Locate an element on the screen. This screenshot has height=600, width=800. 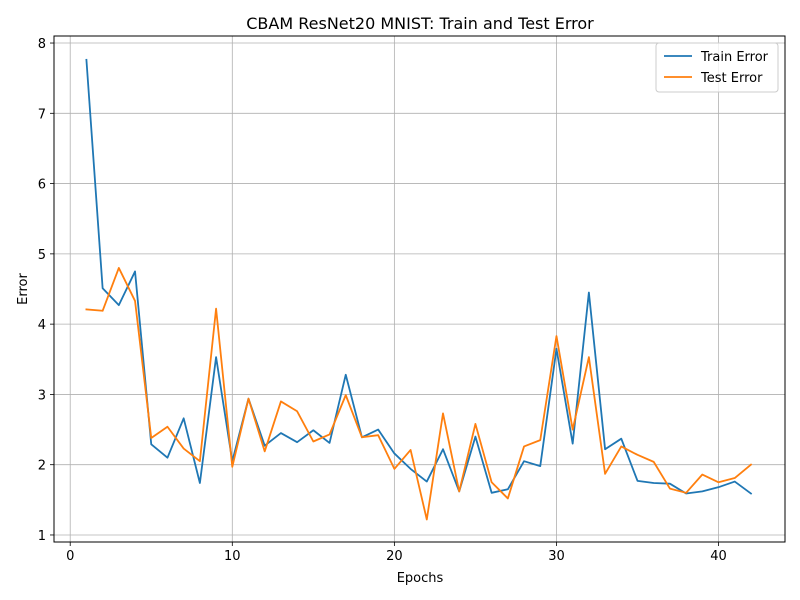
y-tick-label: 5 is located at coordinates (42, 255).